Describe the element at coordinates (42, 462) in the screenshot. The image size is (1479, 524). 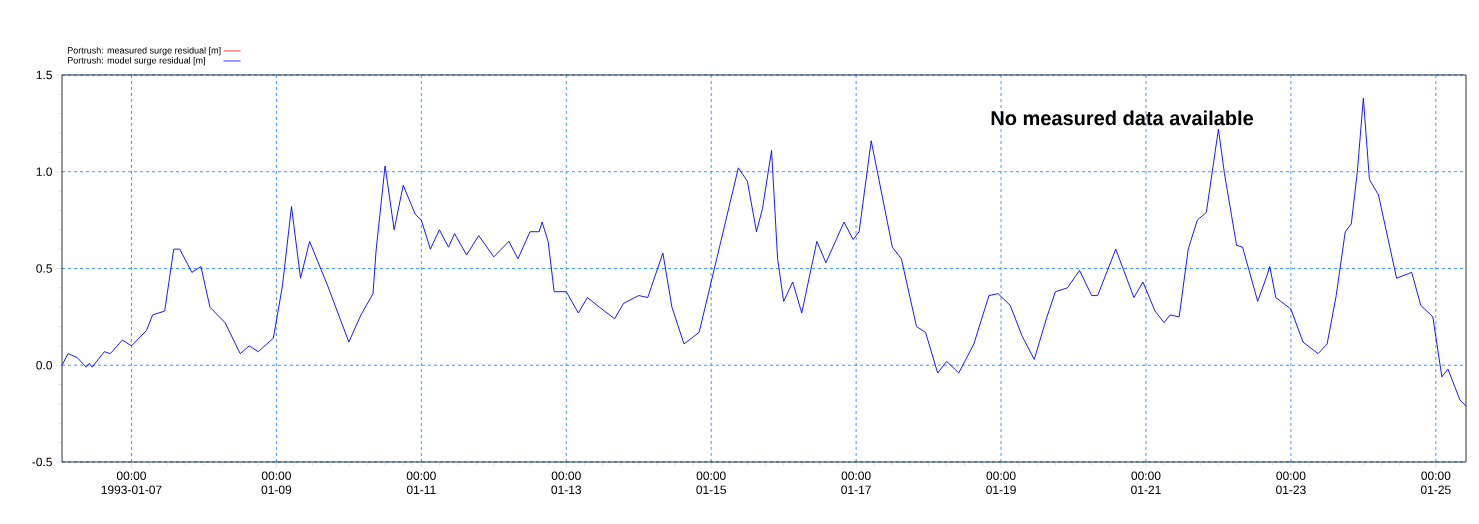
I see `y-tick-label: -0.5` at that location.